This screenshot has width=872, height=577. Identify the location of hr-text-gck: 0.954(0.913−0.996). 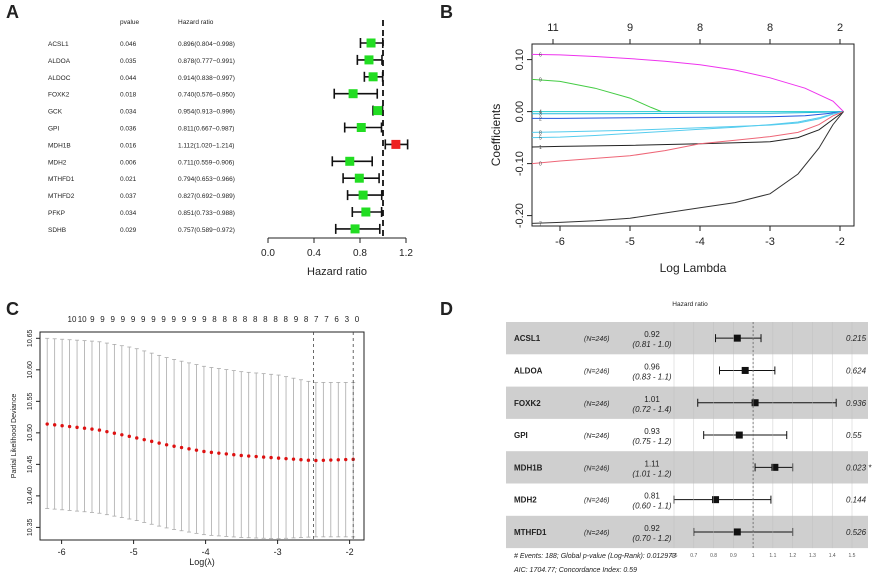
(206, 112).